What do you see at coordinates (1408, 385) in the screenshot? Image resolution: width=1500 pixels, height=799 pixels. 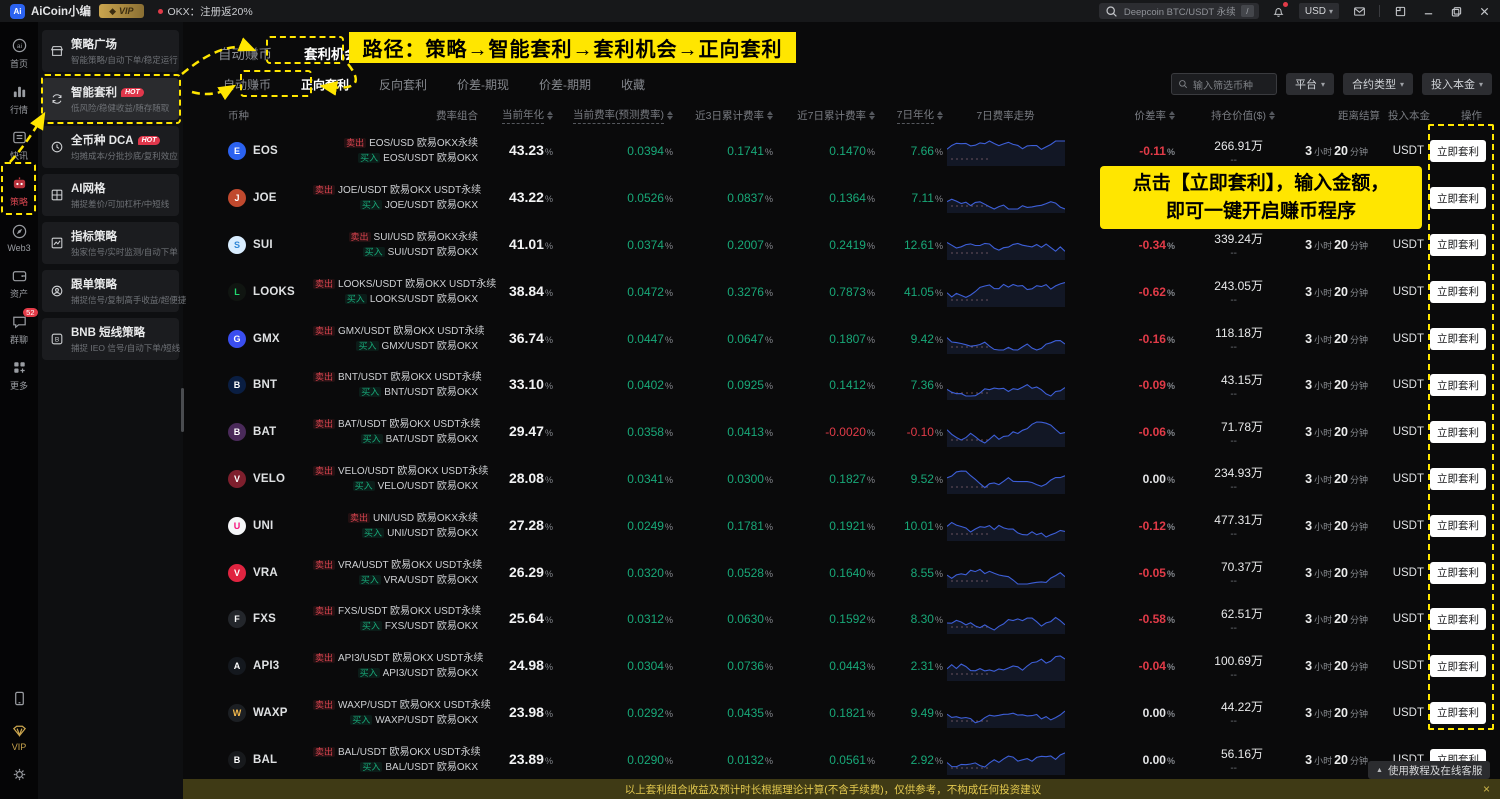 I see `capital-currency: USDT` at bounding box center [1408, 385].